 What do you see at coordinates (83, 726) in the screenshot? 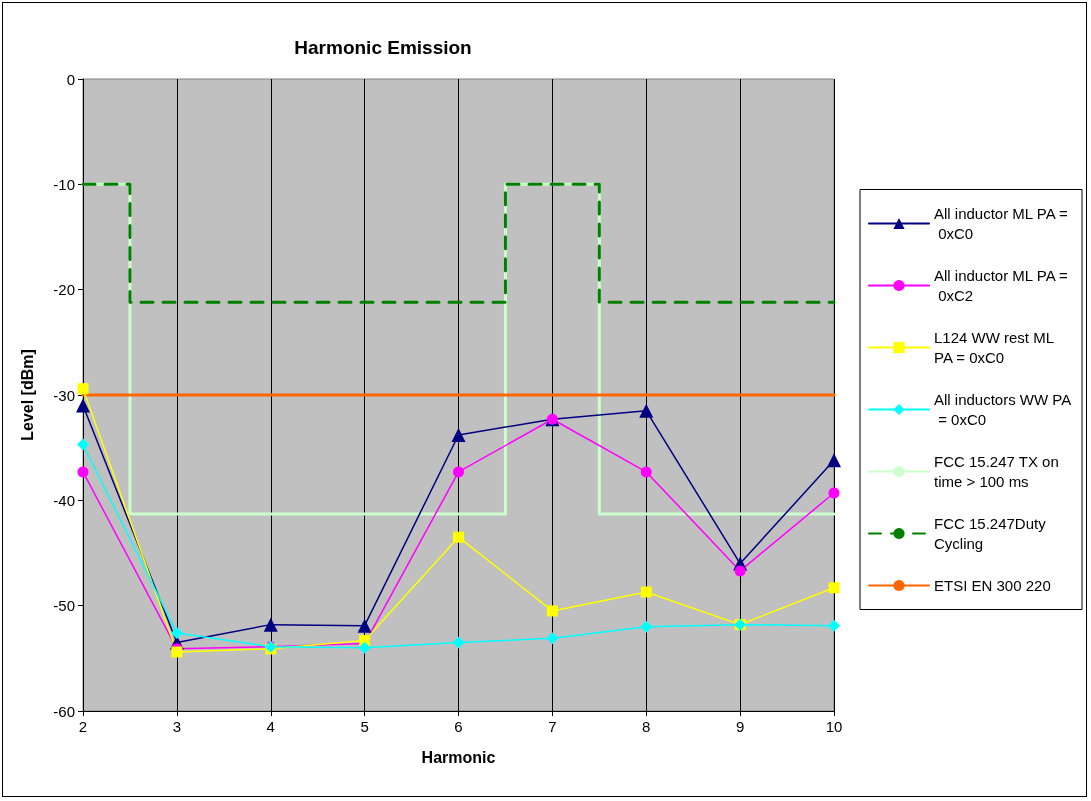
I see `x-tick-label: 2` at bounding box center [83, 726].